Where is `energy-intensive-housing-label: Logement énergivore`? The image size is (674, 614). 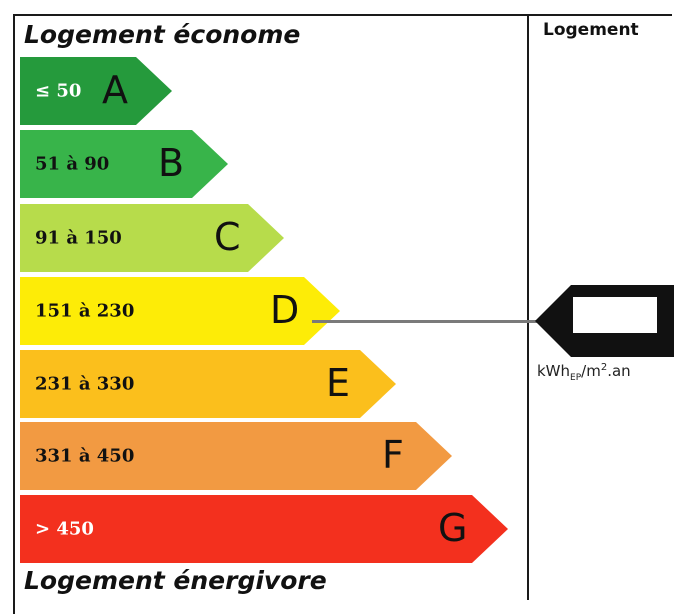
energy-intensive-housing-label: Logement énergivore is located at coordinates (175, 580).